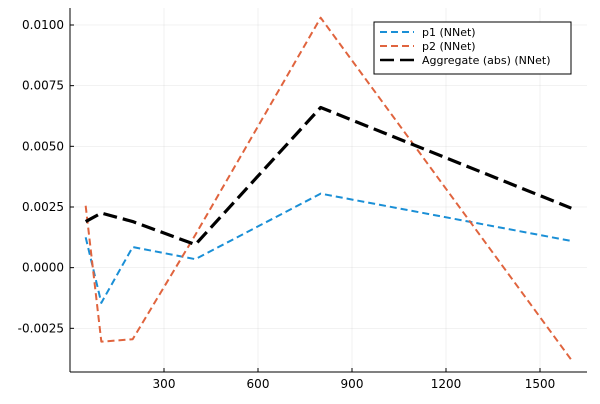  I want to click on y-tick-label: -0.0025, so click(41, 328).